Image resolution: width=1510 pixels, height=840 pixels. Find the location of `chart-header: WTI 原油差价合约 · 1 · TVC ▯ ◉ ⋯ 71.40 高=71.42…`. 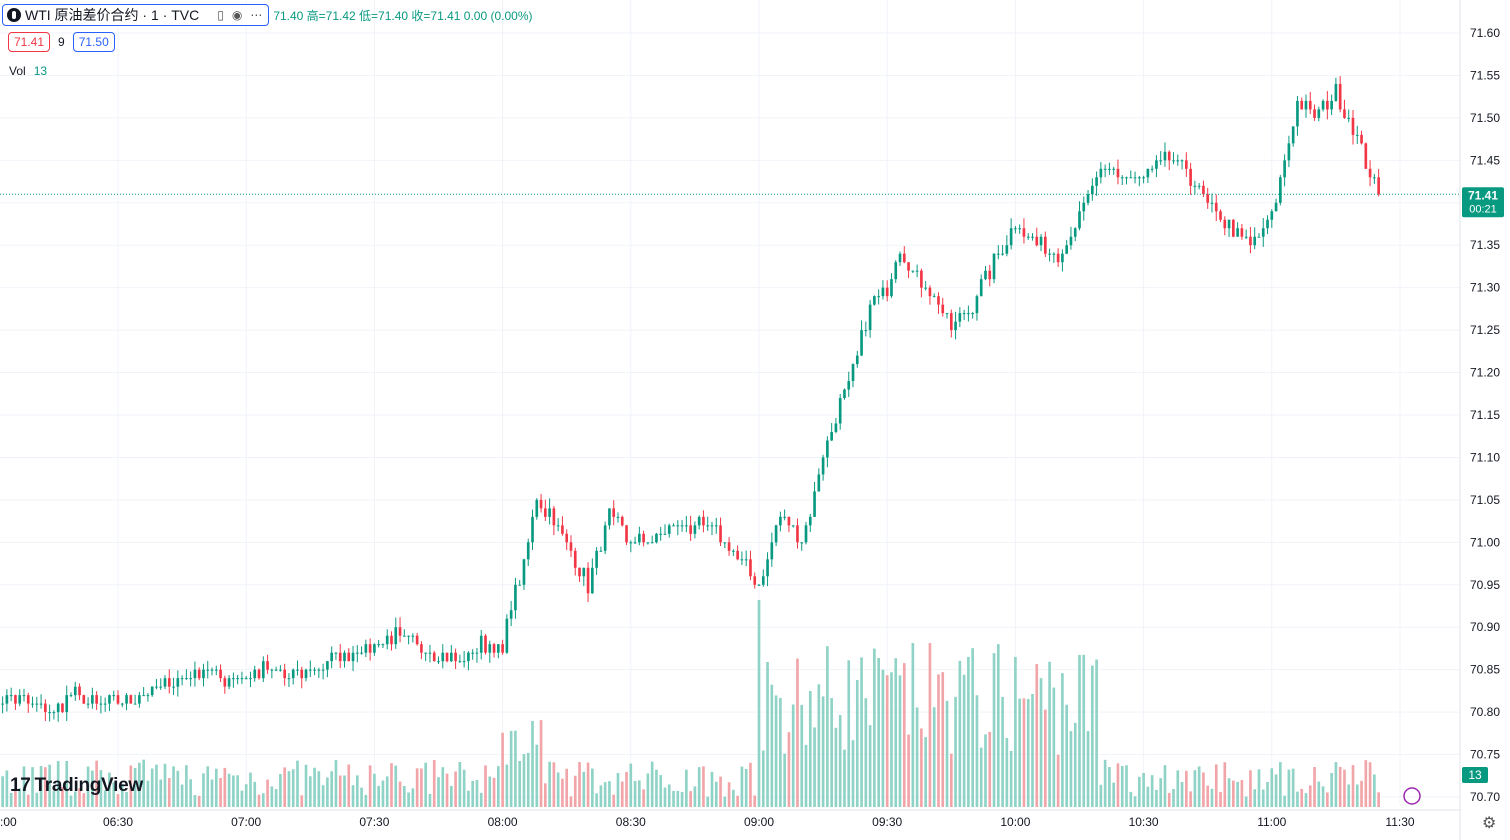

chart-header: WTI 原油差价合约 · 1 · TVC ▯ ◉ ⋯ 71.40 高=71.42… is located at coordinates (267, 15).